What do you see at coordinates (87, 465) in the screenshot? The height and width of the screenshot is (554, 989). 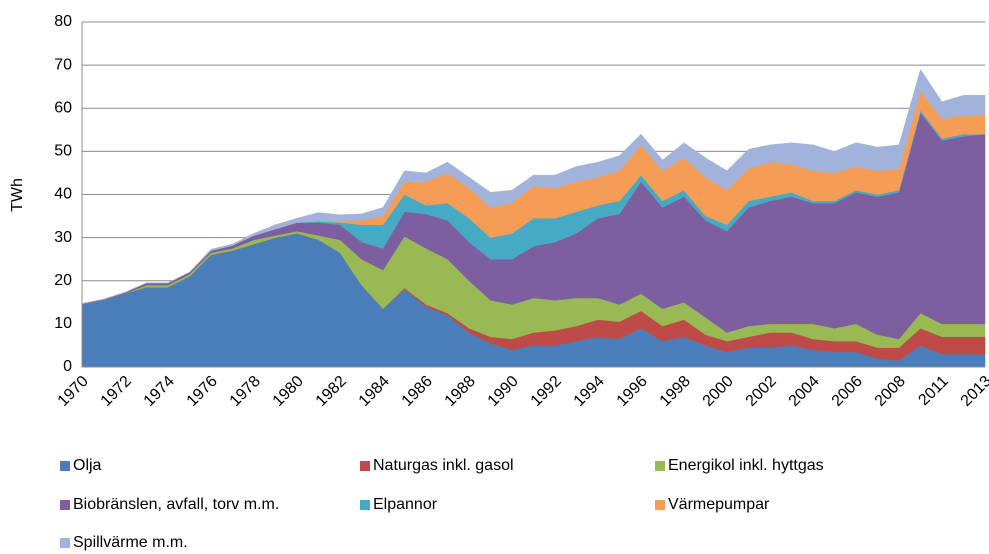 I see `legend-label: Olja` at bounding box center [87, 465].